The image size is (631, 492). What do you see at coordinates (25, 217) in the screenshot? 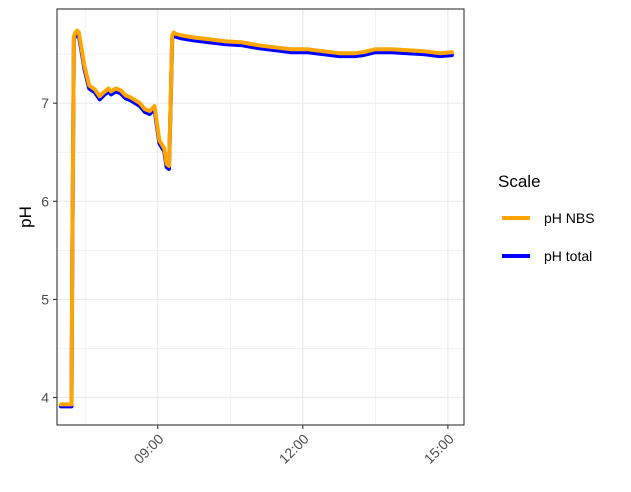
I see `y-axis-title: pH` at bounding box center [25, 217].